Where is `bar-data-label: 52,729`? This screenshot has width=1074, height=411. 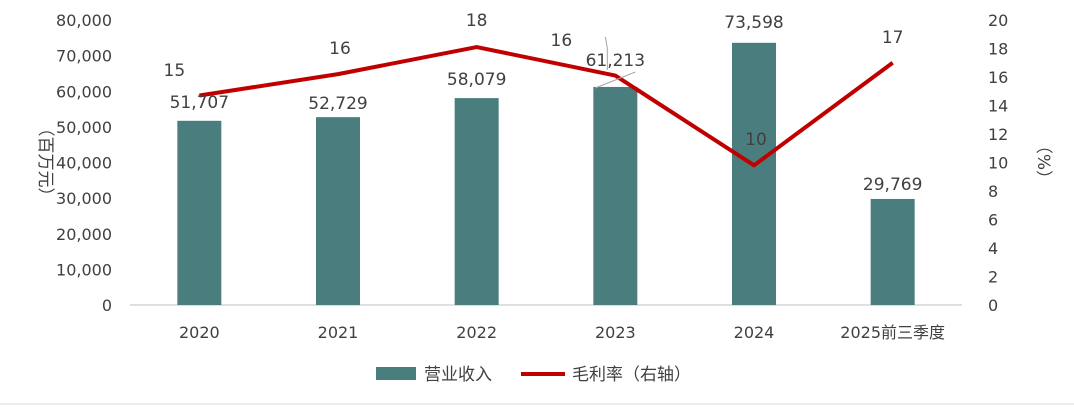 bar-data-label: 52,729 is located at coordinates (337, 104).